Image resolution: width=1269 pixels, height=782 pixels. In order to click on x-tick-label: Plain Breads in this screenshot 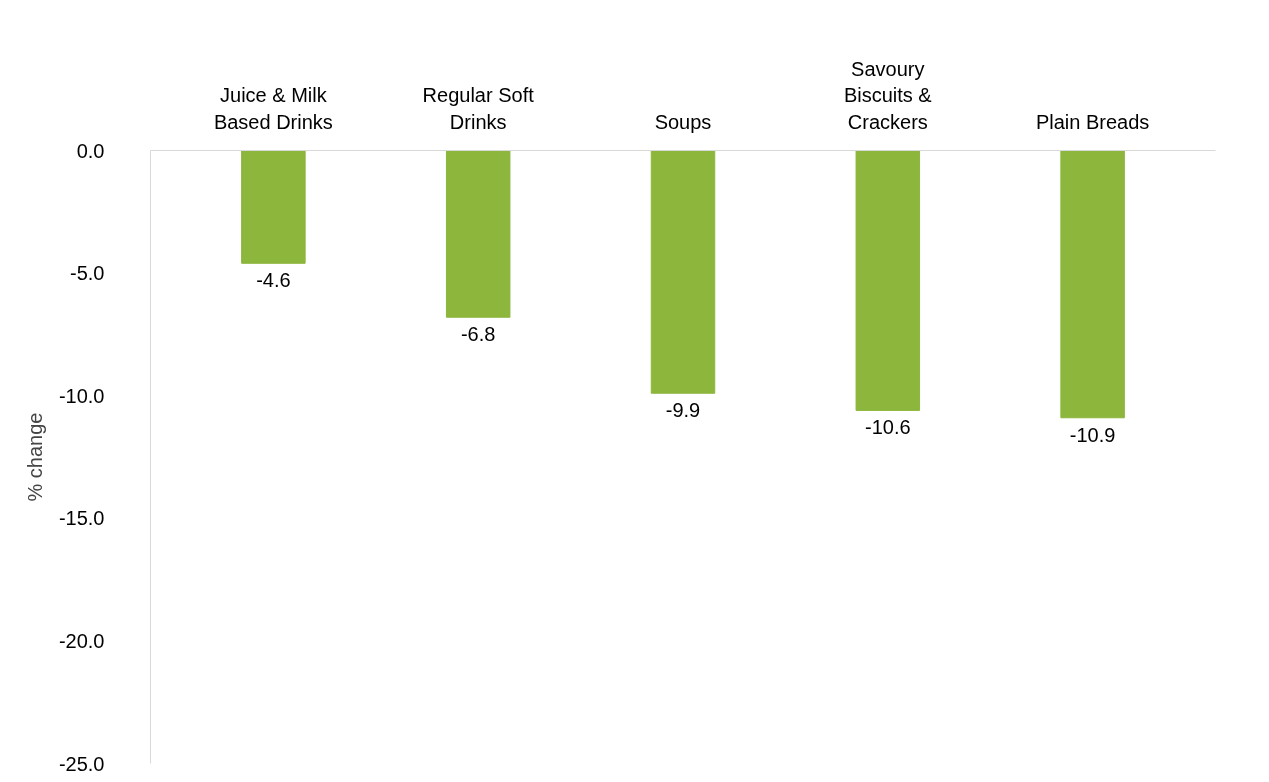, I will do `click(1092, 121)`.